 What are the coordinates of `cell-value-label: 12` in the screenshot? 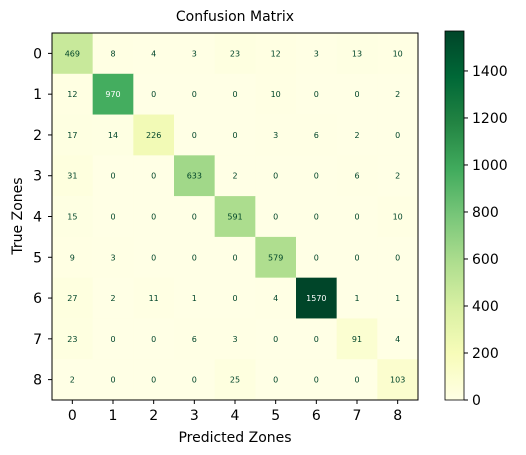 It's located at (72, 94).